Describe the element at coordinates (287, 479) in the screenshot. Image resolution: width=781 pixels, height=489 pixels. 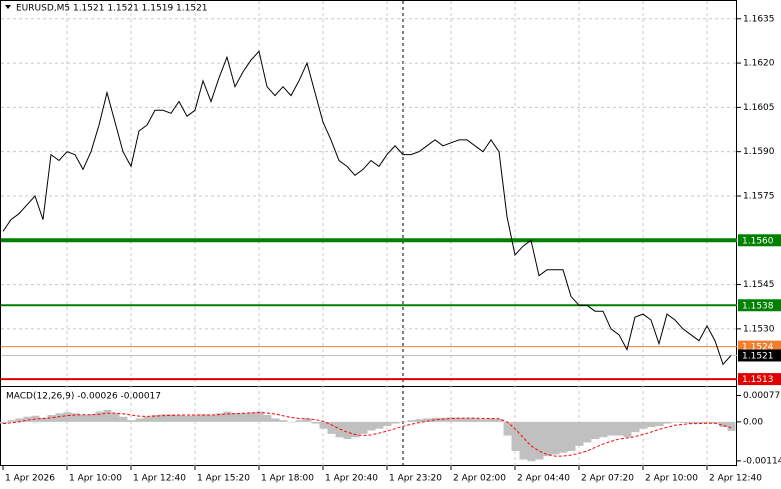
I see `x-tick-label: 1 Apr 18:00` at that location.